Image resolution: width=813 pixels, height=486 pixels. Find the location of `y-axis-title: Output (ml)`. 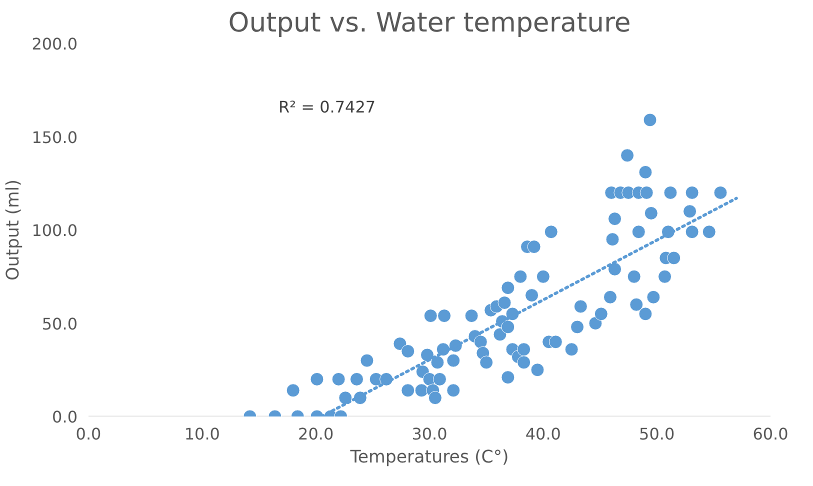

y-axis-title: Output (ml) is located at coordinates (14, 230).